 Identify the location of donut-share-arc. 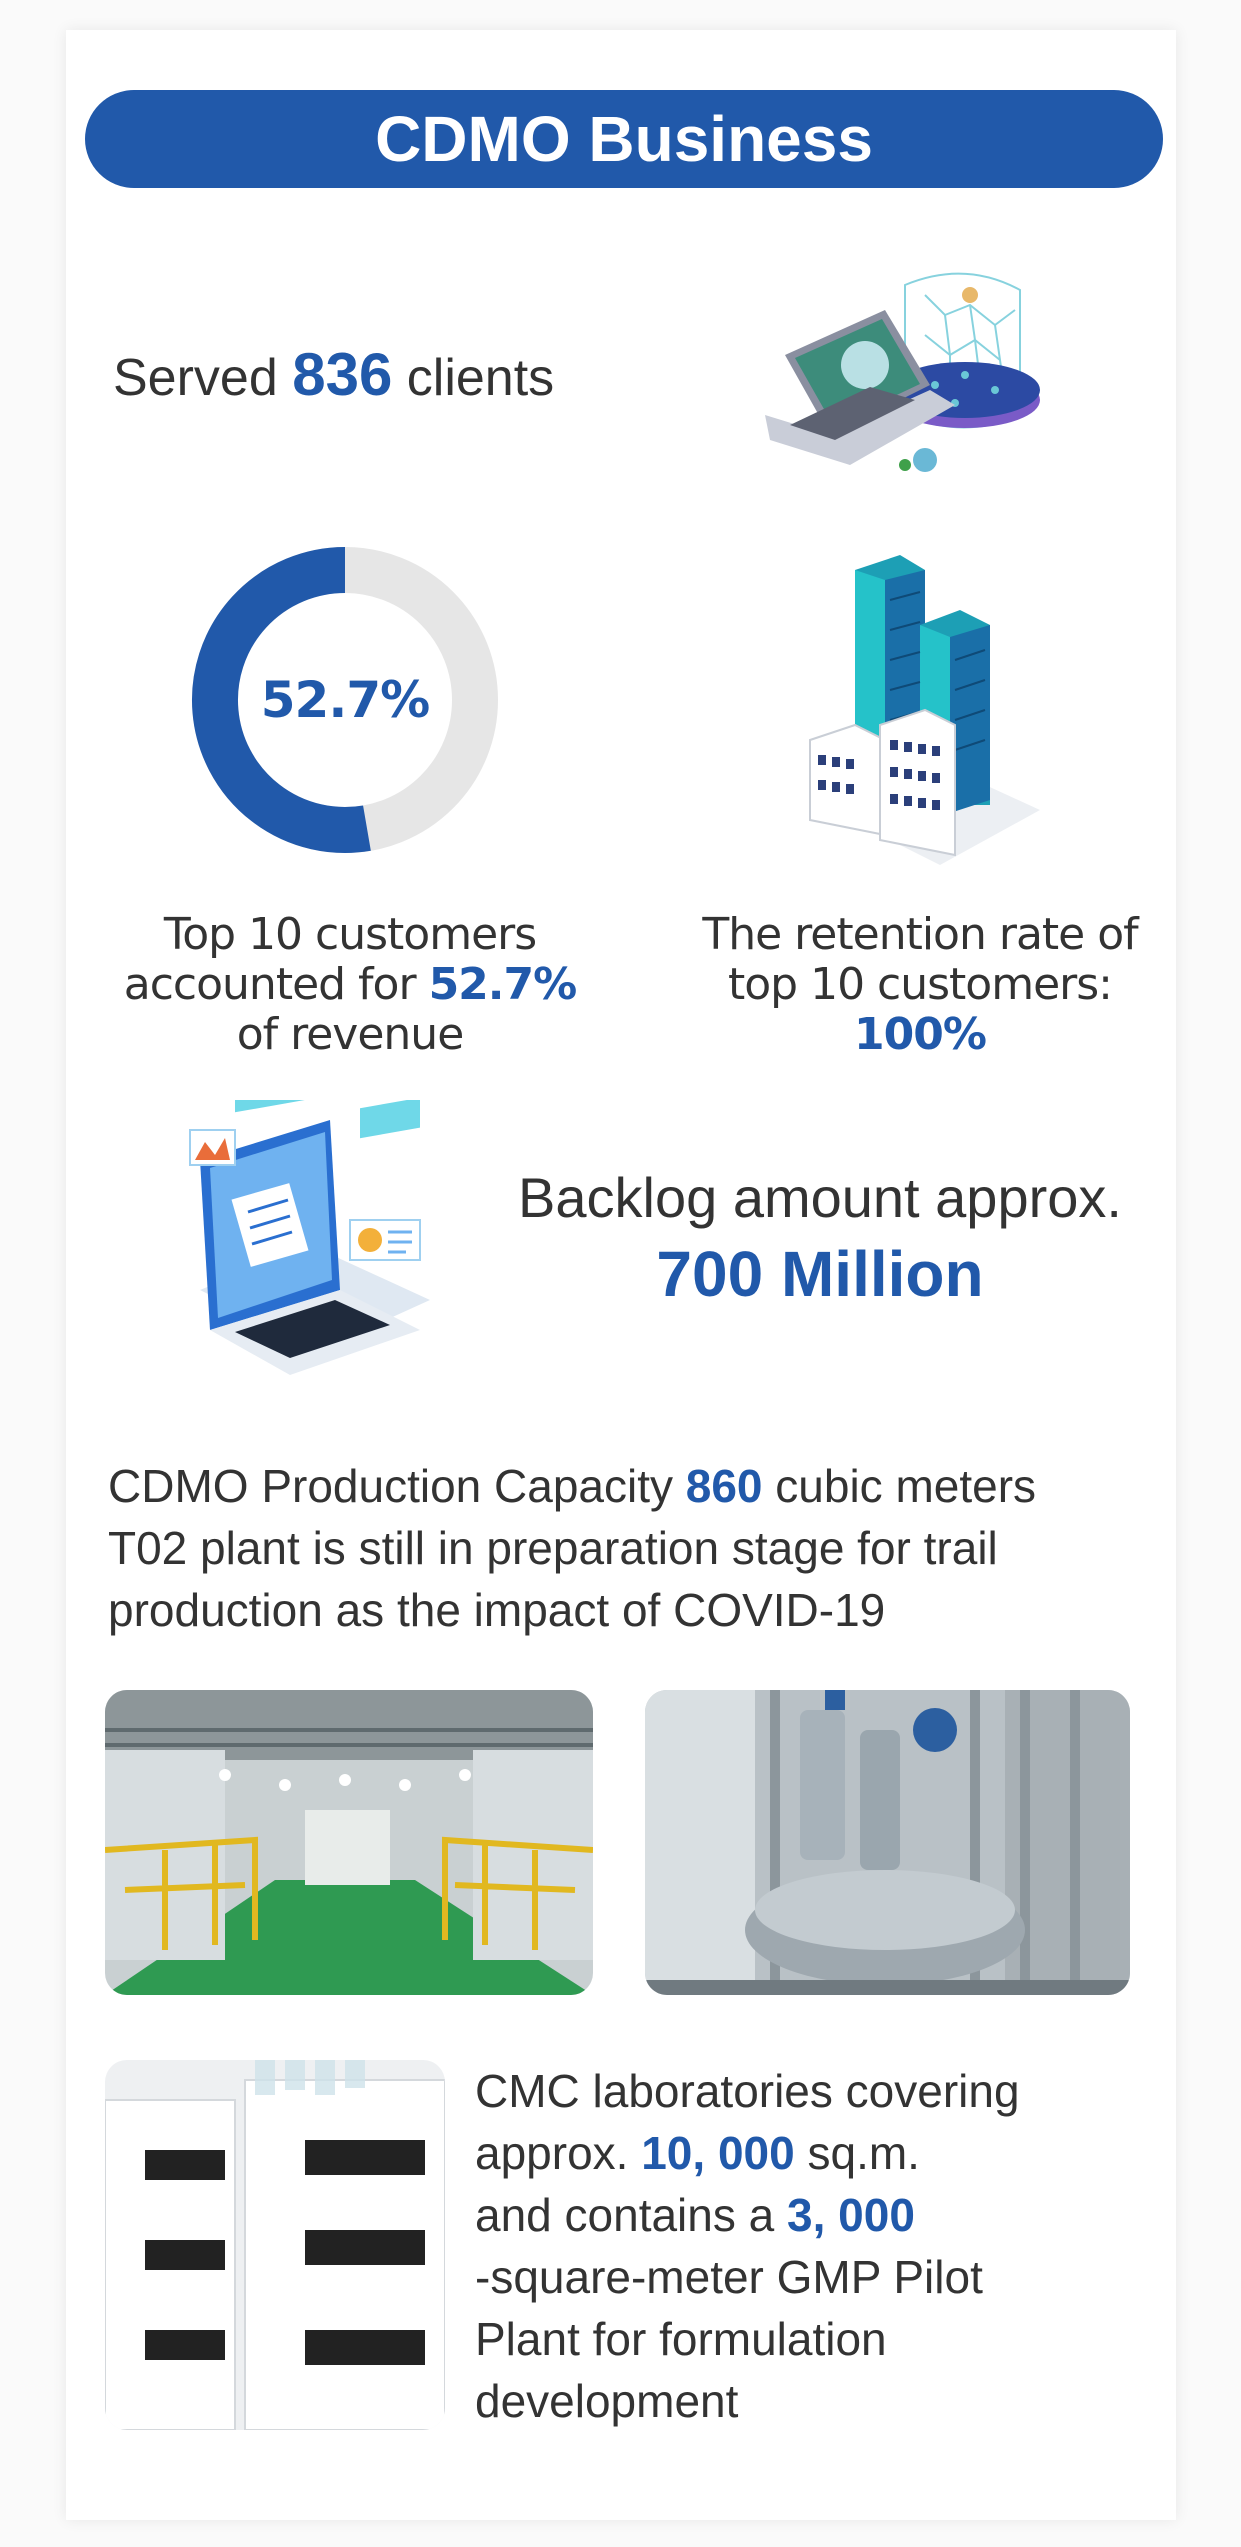
(281, 700).